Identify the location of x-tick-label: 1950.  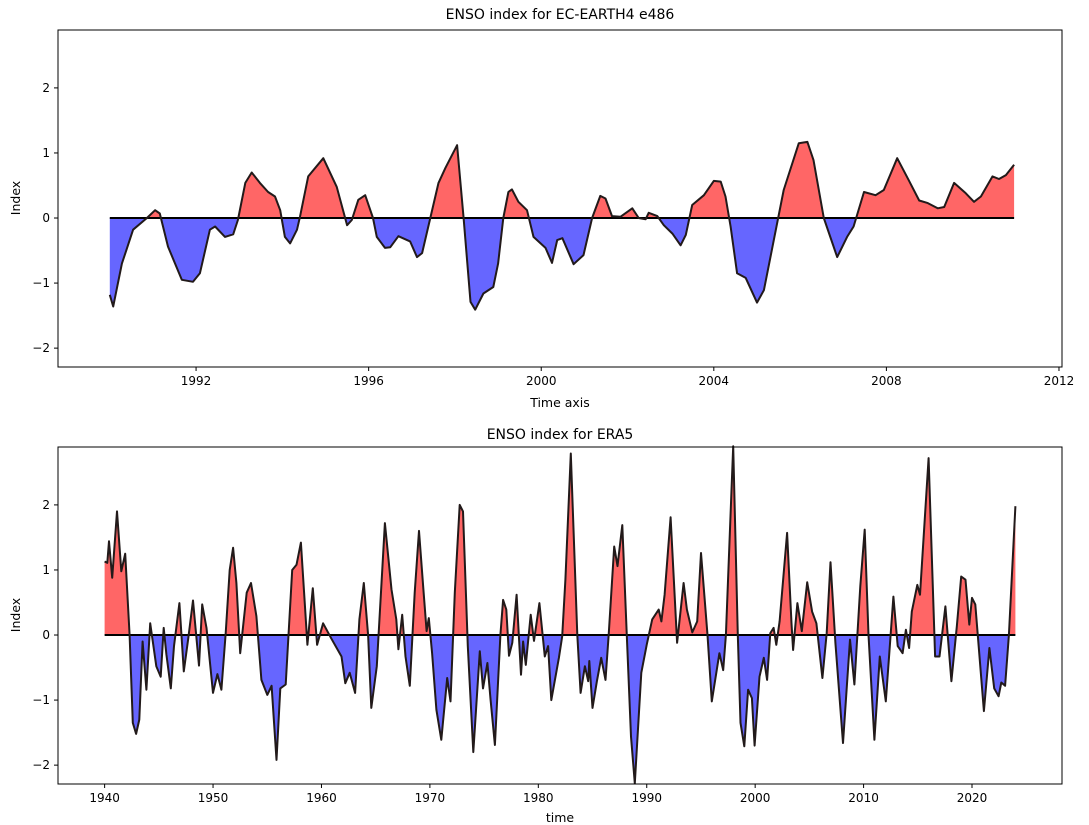
(213, 798).